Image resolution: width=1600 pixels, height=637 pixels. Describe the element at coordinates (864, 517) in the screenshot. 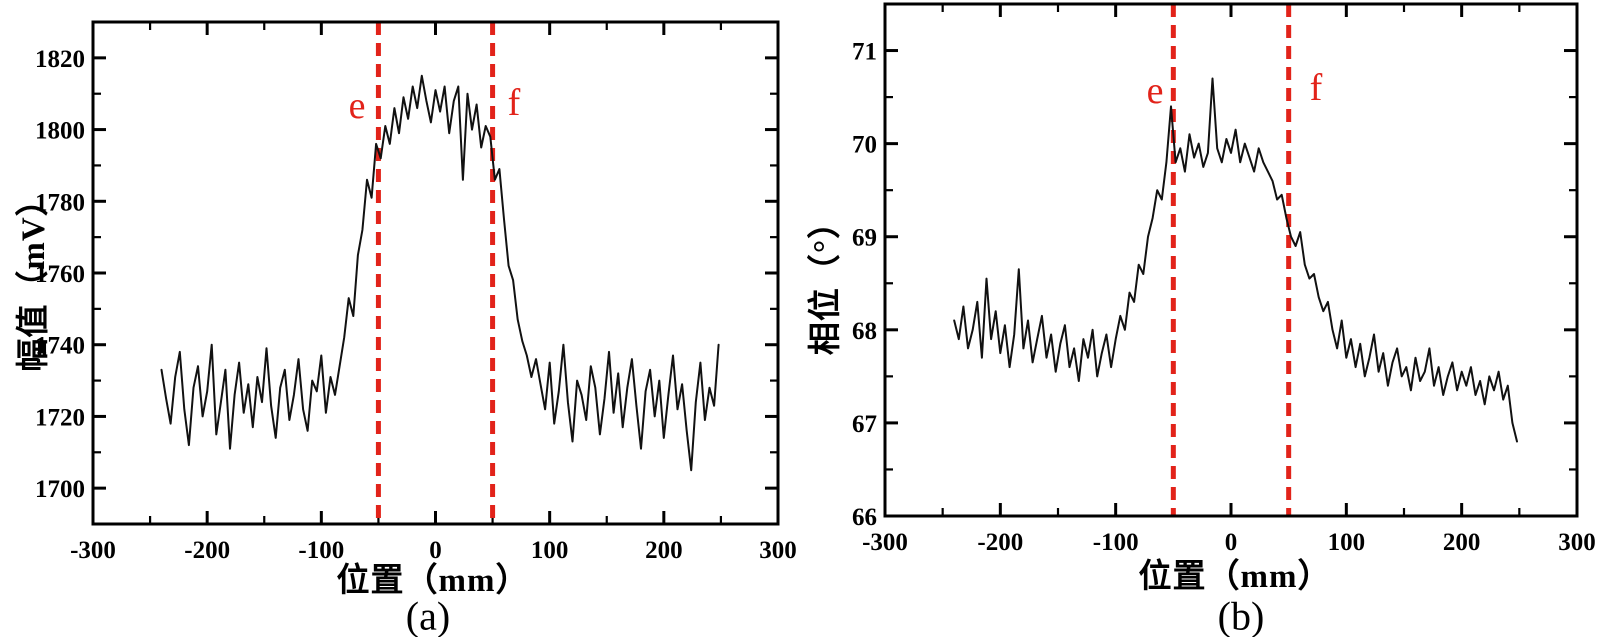

I see `svg-text: 66` at that location.